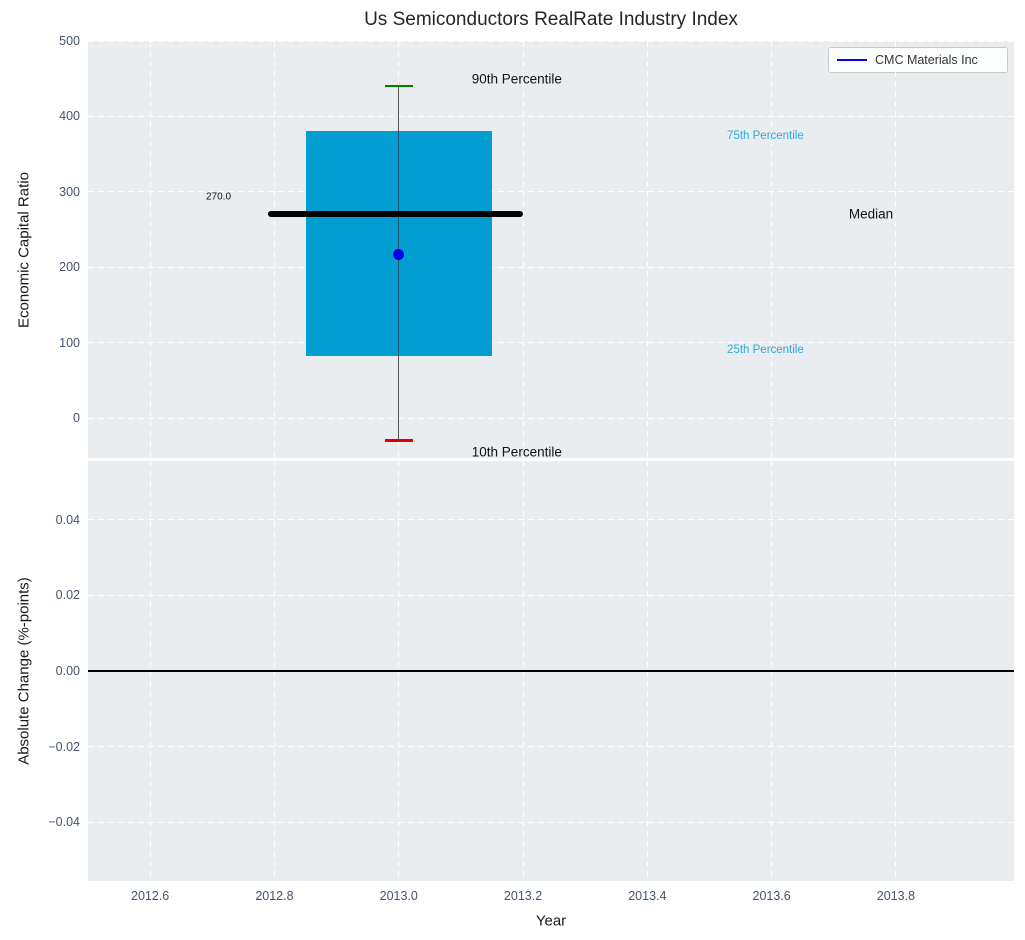 Image resolution: width=1025 pixels, height=940 pixels. I want to click on ytick-top-500: 500, so click(69, 41).